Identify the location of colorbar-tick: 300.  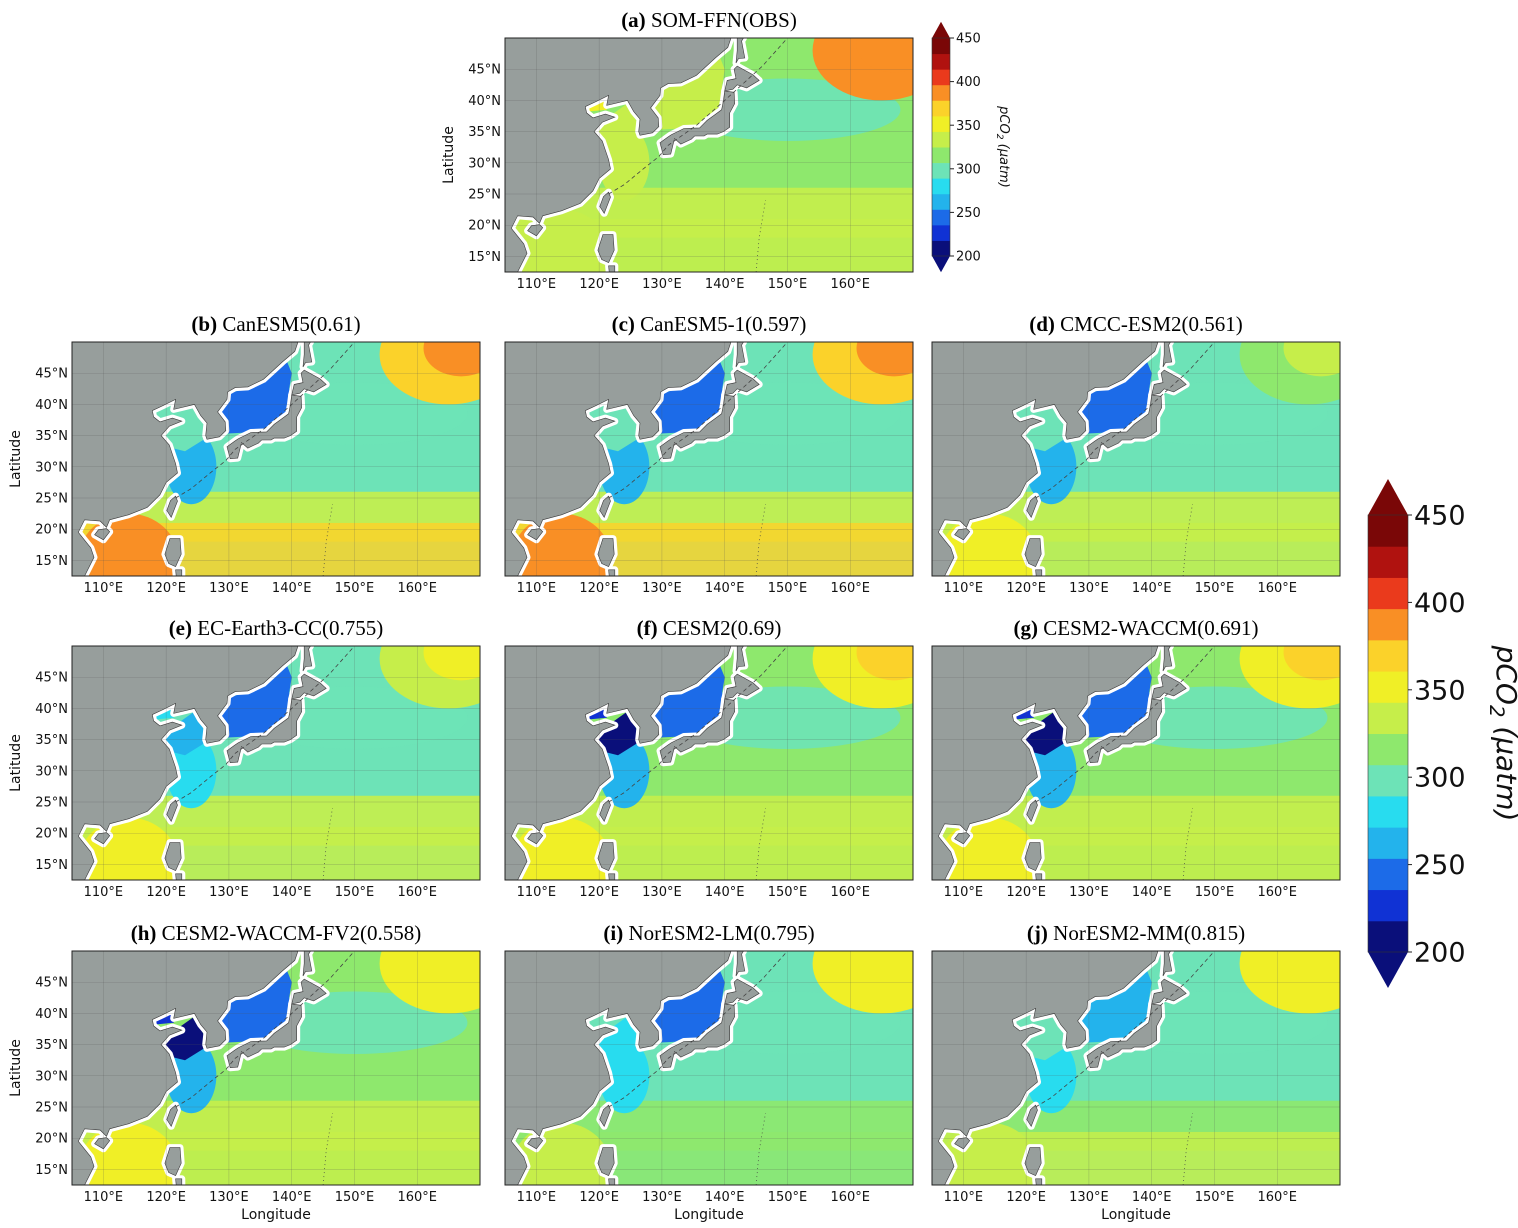
(968, 169).